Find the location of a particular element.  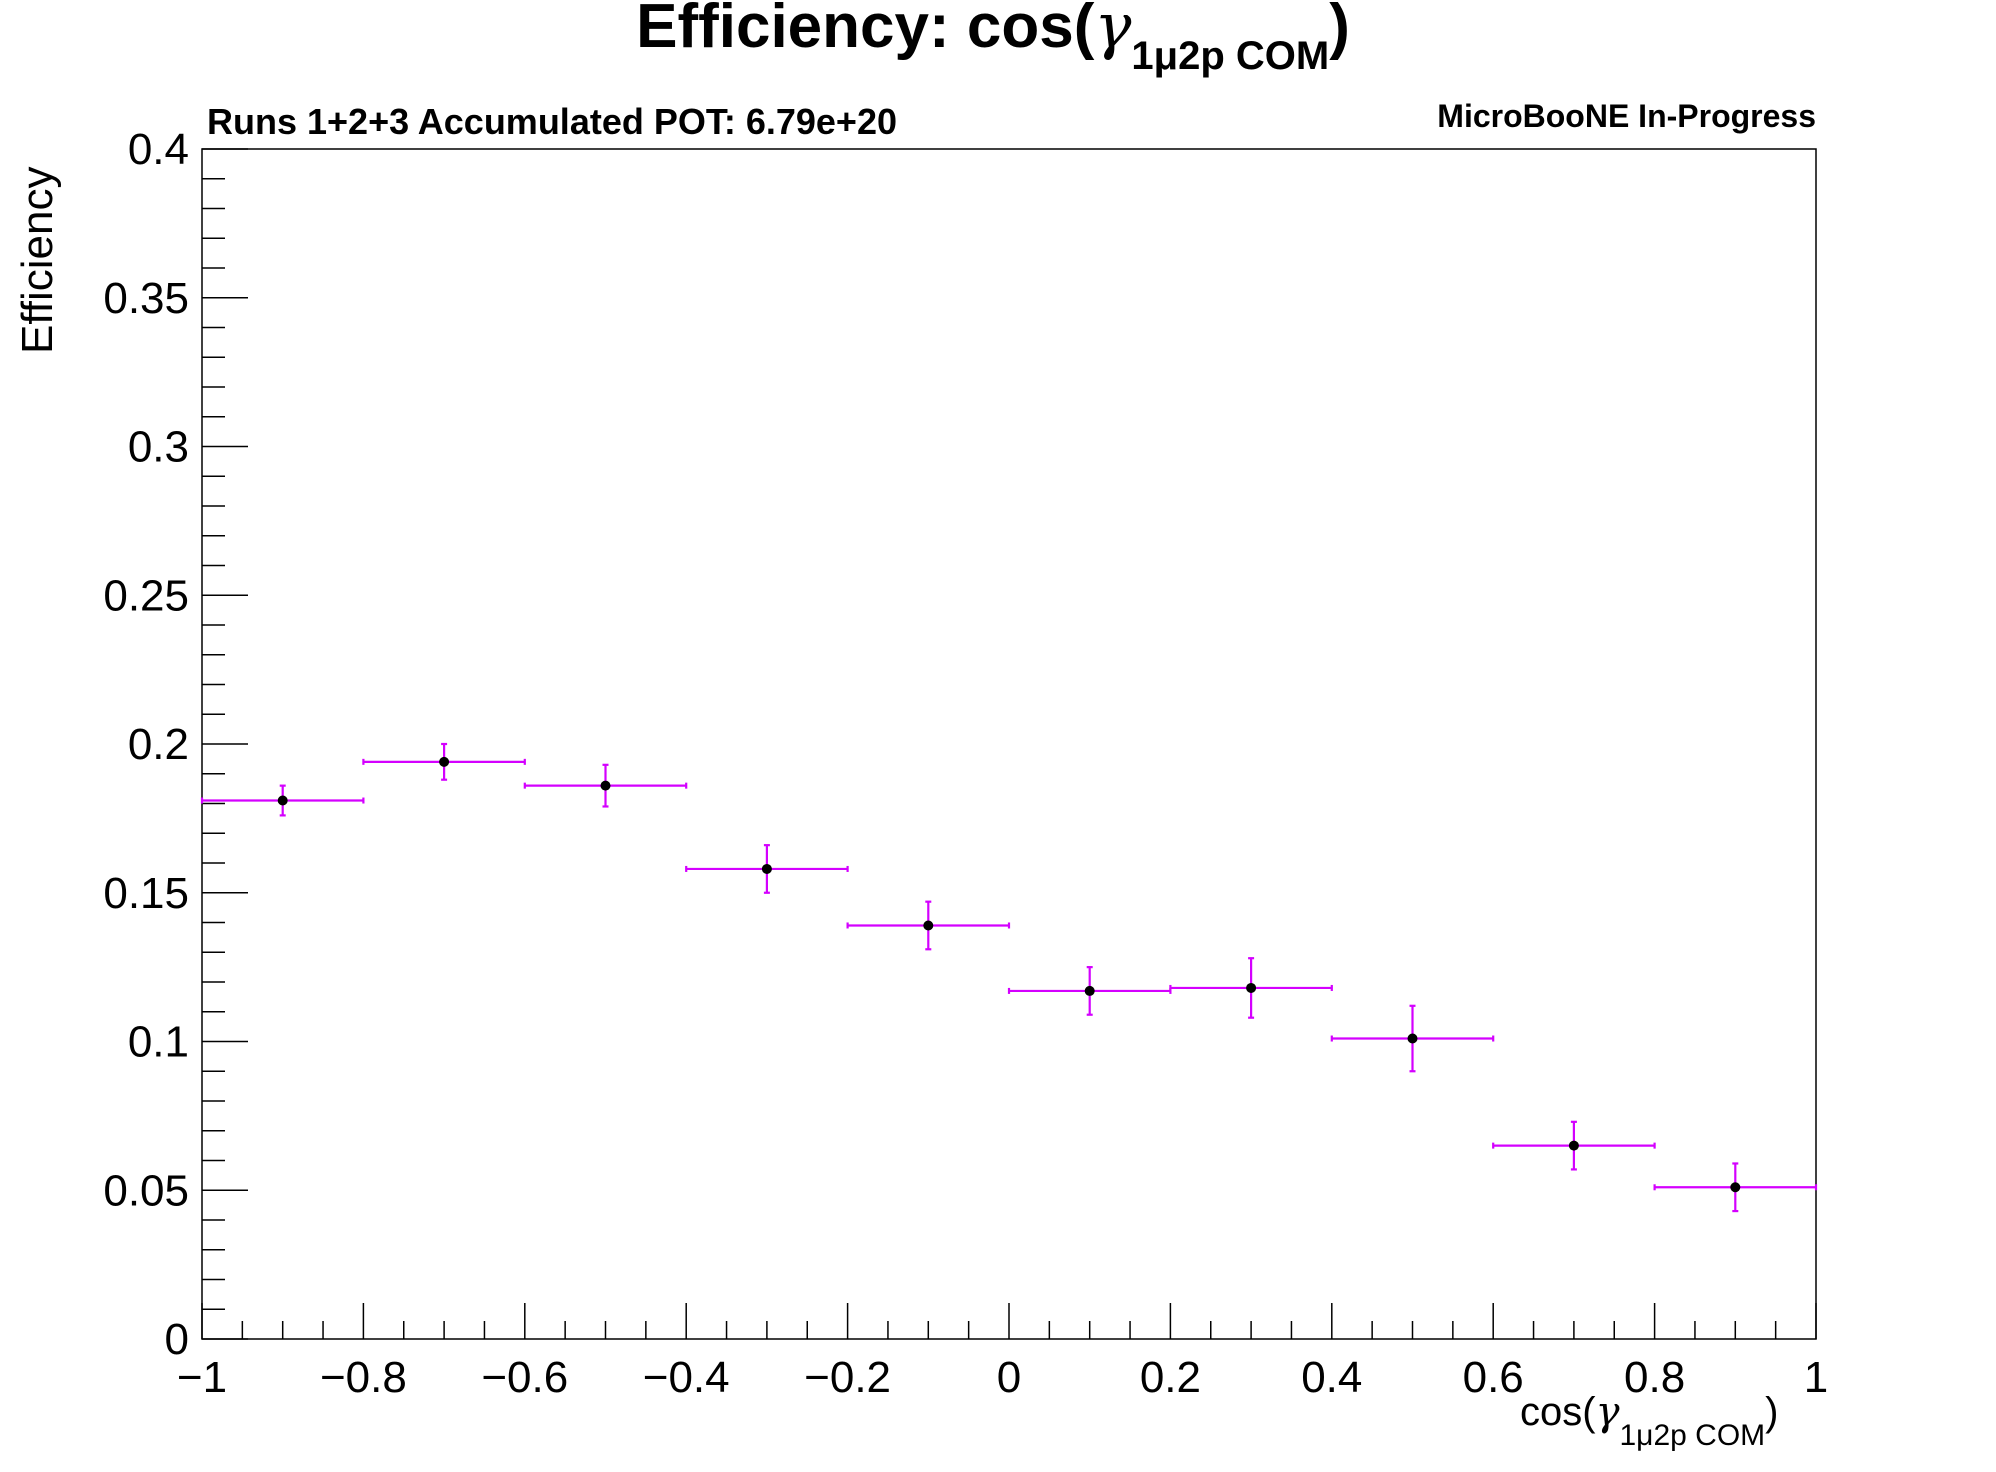

chart-title-main: Efficiency: cos( is located at coordinates (865, 30).